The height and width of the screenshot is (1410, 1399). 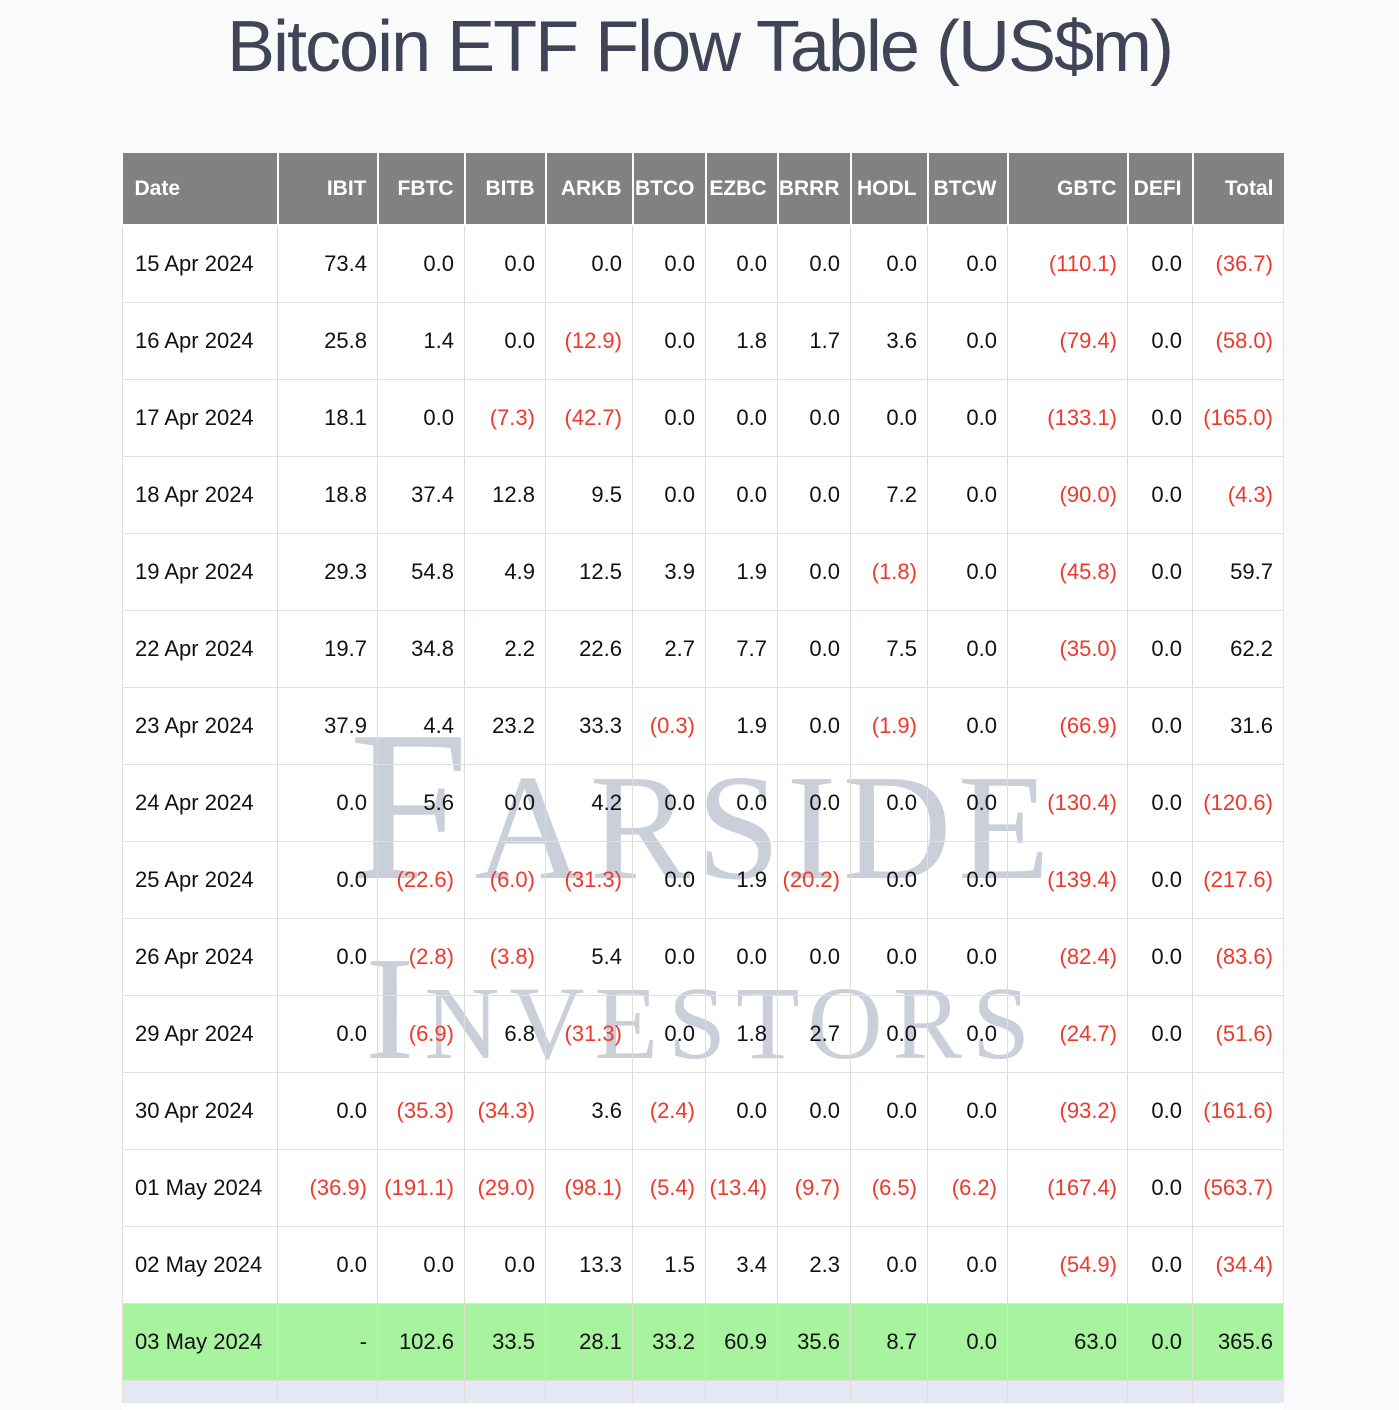 I want to click on value-cell: (1.9), so click(x=889, y=726).